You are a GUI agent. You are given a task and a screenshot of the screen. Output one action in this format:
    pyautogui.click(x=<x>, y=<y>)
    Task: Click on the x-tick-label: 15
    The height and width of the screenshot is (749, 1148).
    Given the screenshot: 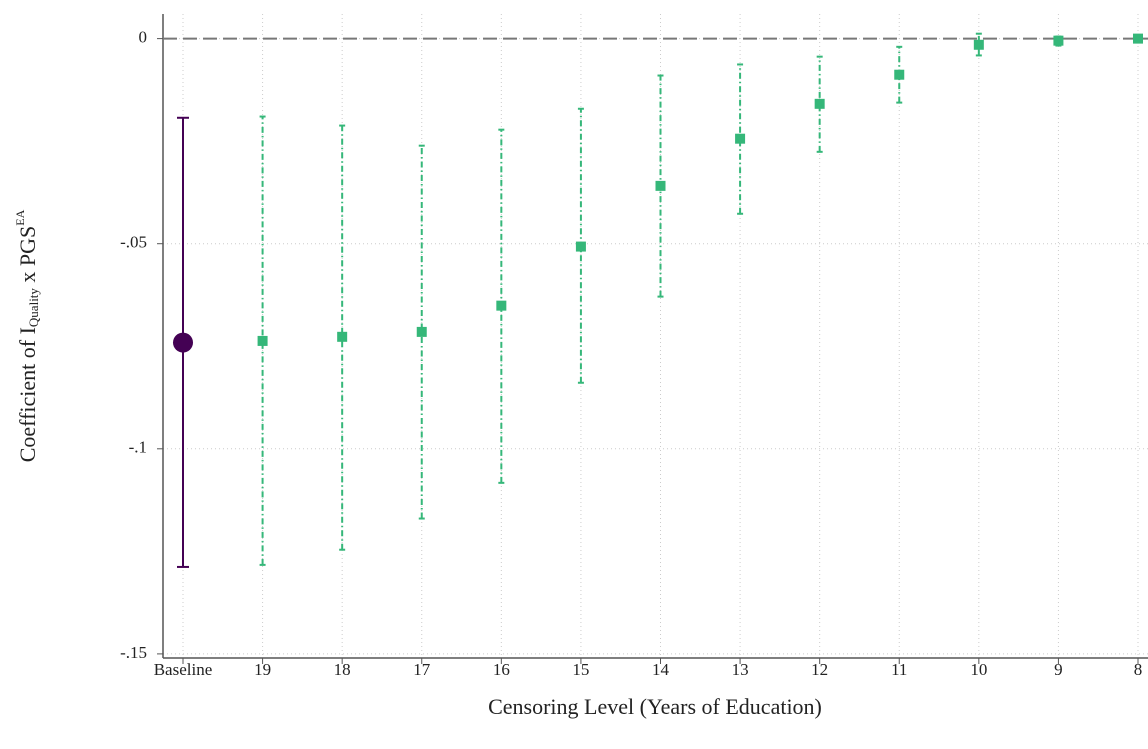 What is the action you would take?
    pyautogui.click(x=580, y=669)
    